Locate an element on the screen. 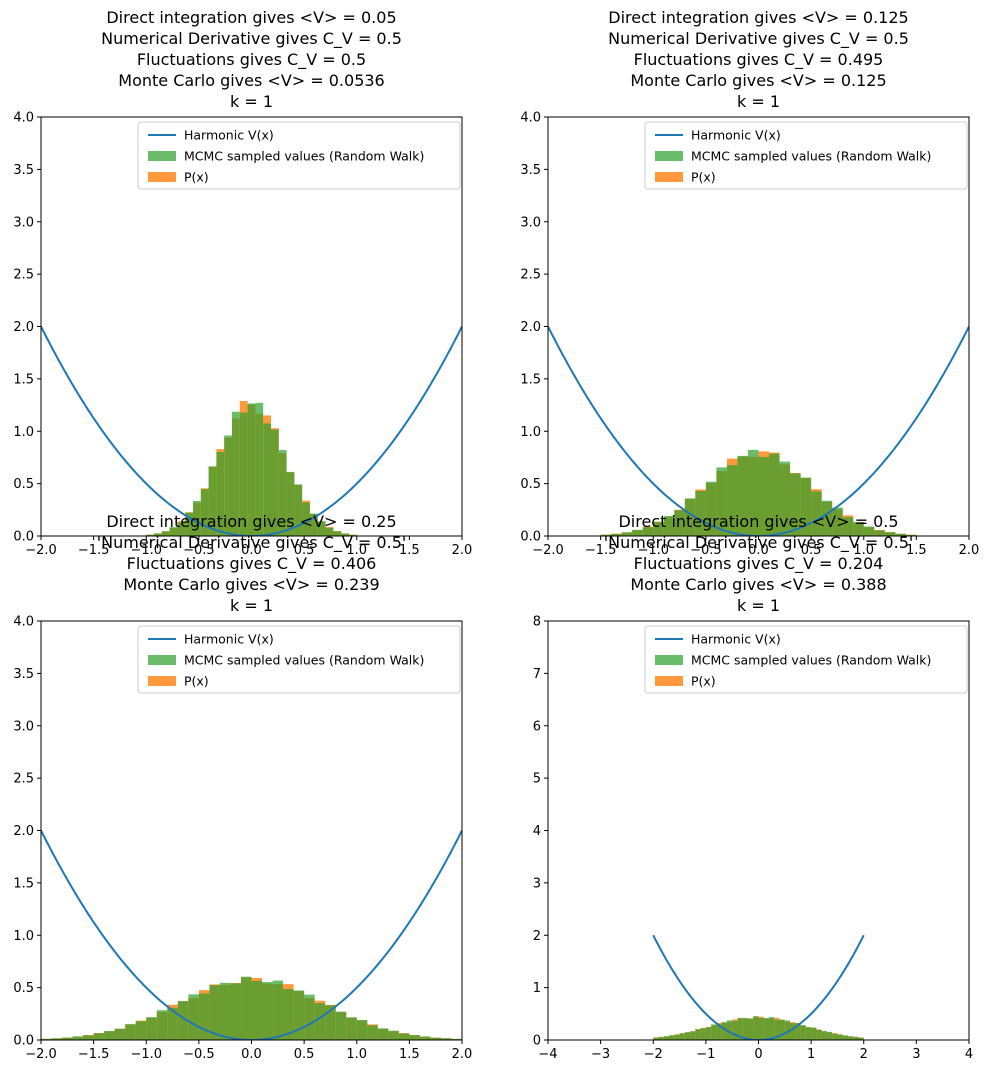 The image size is (989, 1073). y-tick-label: 2.5 is located at coordinates (530, 275).